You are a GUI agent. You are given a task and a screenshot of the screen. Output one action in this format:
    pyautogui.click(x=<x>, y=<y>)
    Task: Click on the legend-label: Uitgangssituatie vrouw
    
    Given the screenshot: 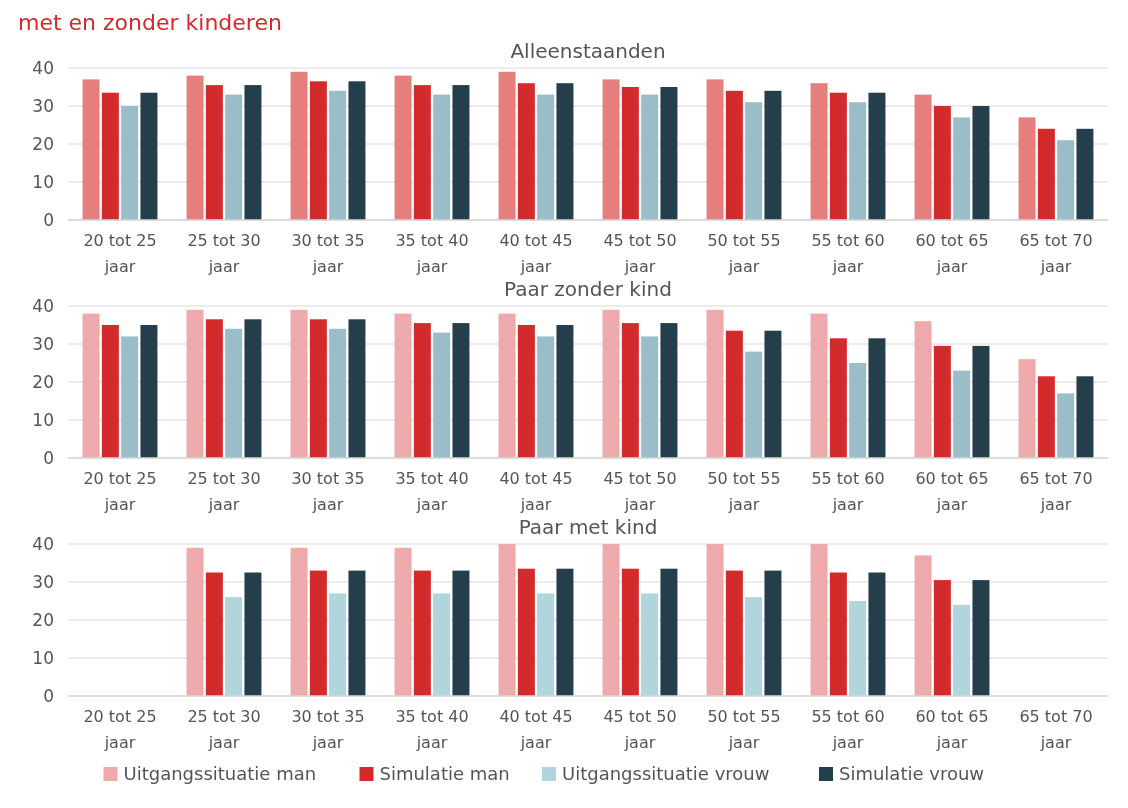 What is the action you would take?
    pyautogui.click(x=666, y=774)
    